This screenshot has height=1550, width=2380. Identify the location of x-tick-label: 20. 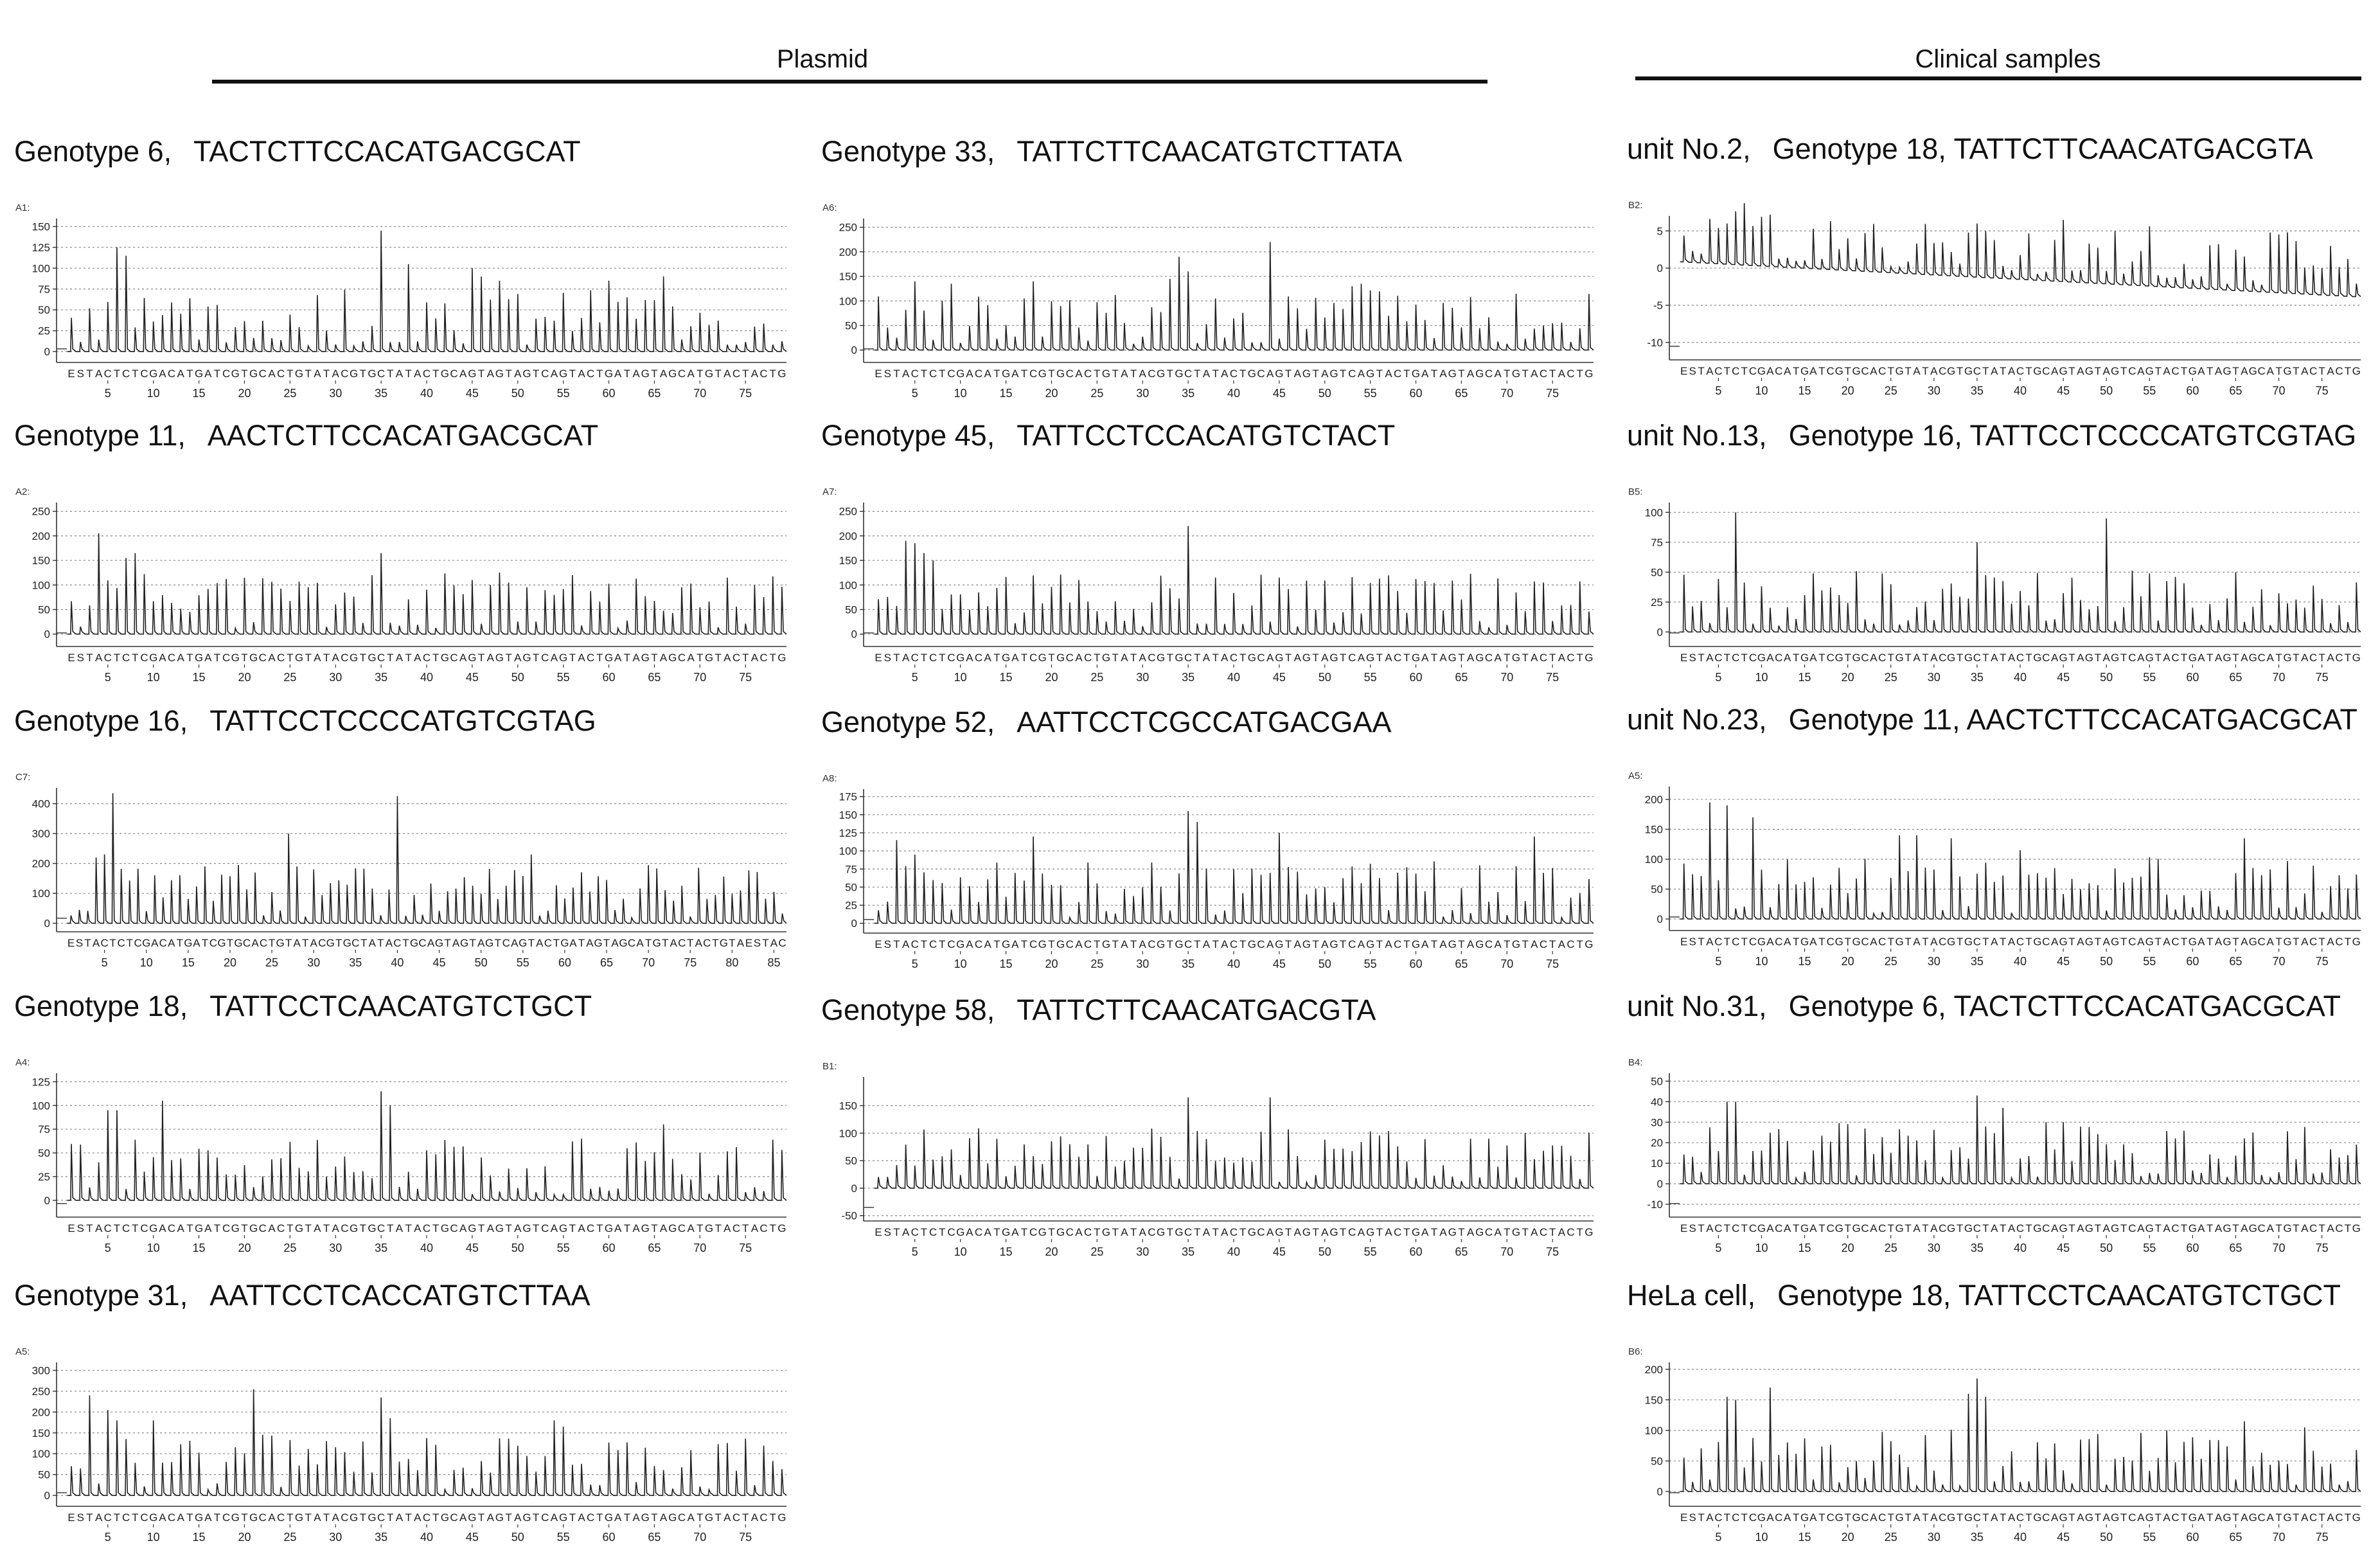
(244, 677).